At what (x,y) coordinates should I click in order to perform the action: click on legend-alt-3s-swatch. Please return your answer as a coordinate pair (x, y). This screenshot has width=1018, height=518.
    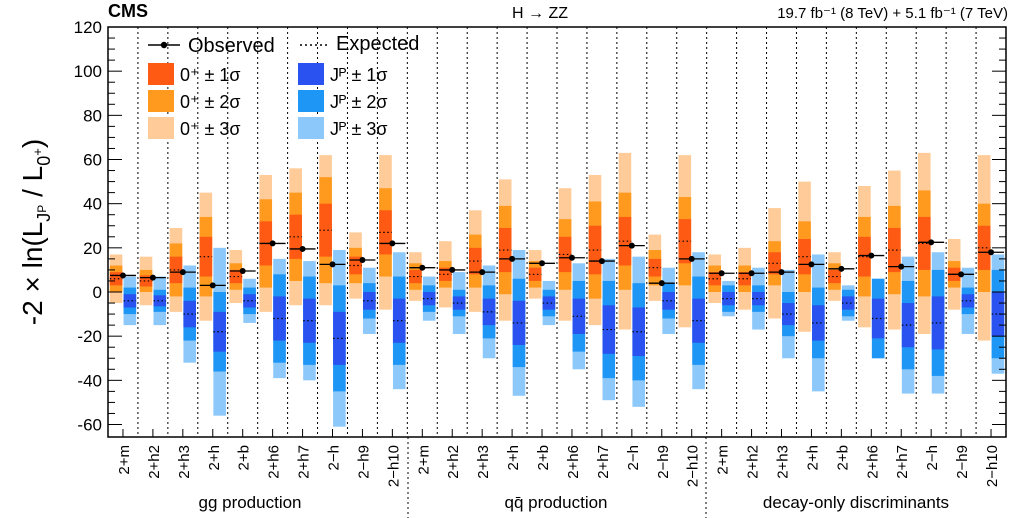
    Looking at the image, I should click on (311, 128).